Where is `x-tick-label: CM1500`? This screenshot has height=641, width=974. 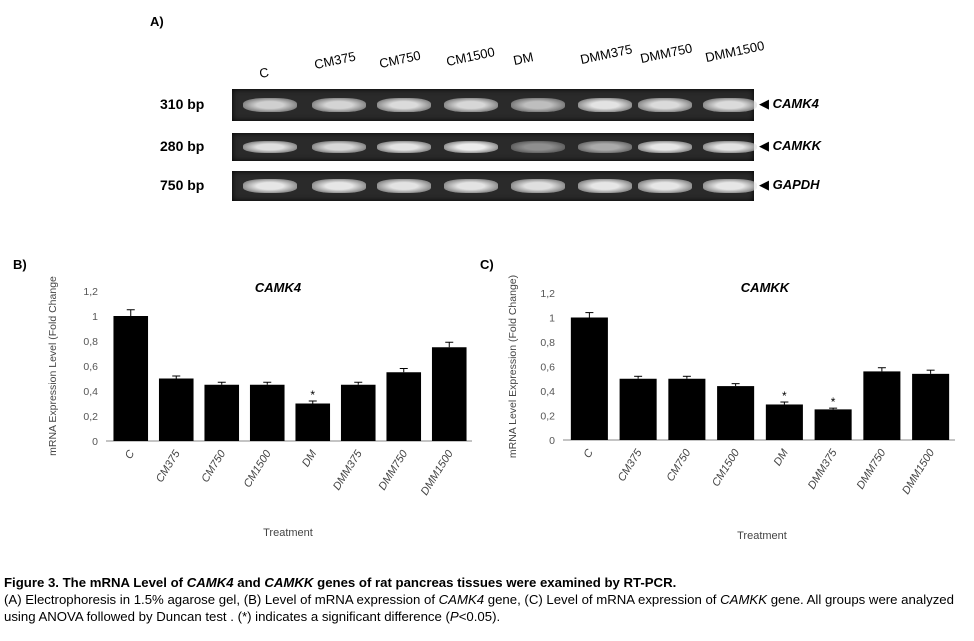
x-tick-label: CM1500 is located at coordinates (258, 468).